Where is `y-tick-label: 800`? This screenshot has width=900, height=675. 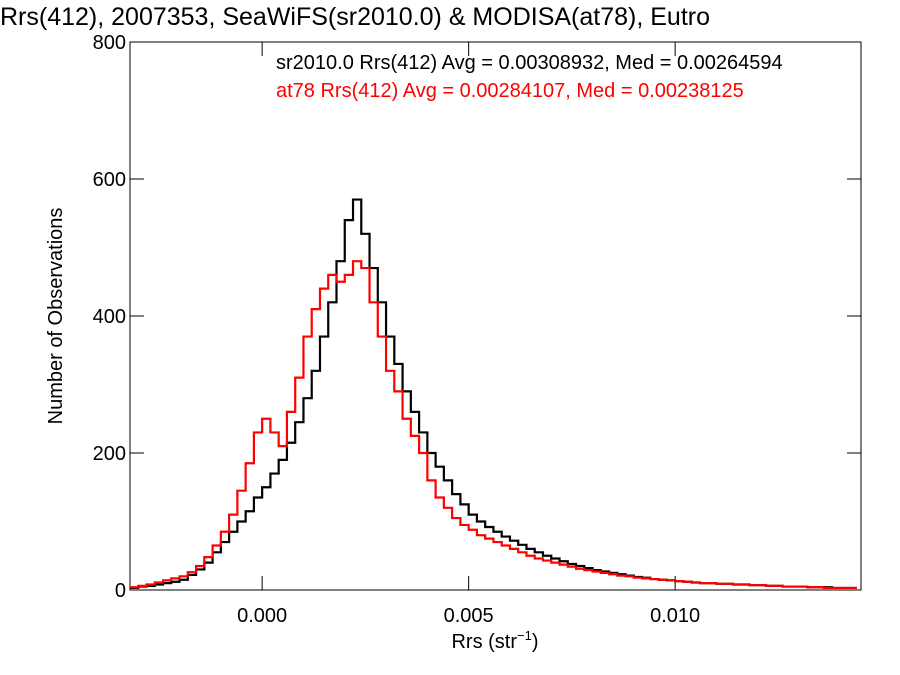 y-tick-label: 800 is located at coordinates (109, 43).